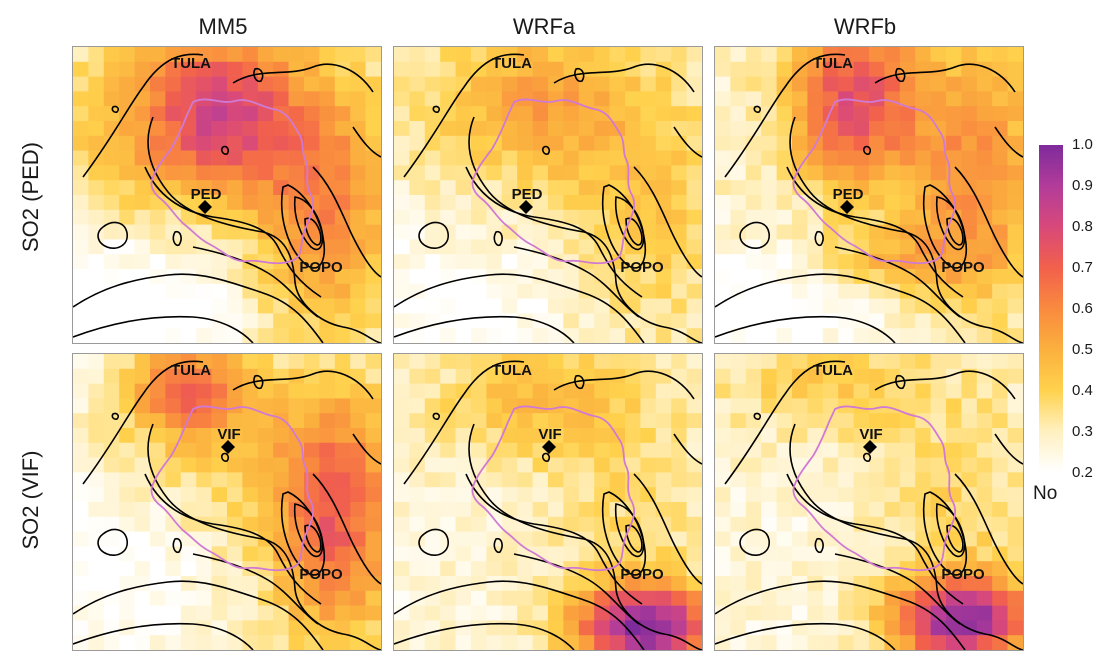 The image size is (1099, 651). I want to click on site-label-vif: VIF, so click(228, 434).